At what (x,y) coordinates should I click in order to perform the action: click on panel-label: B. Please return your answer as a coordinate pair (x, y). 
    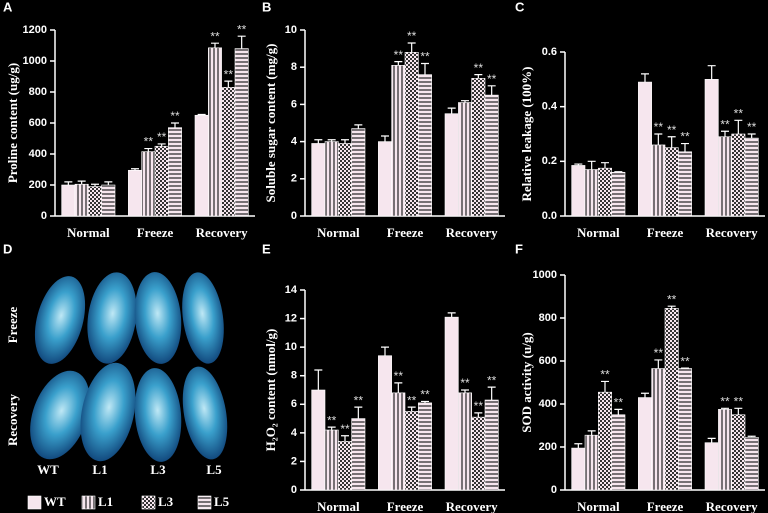
    Looking at the image, I should click on (266, 7).